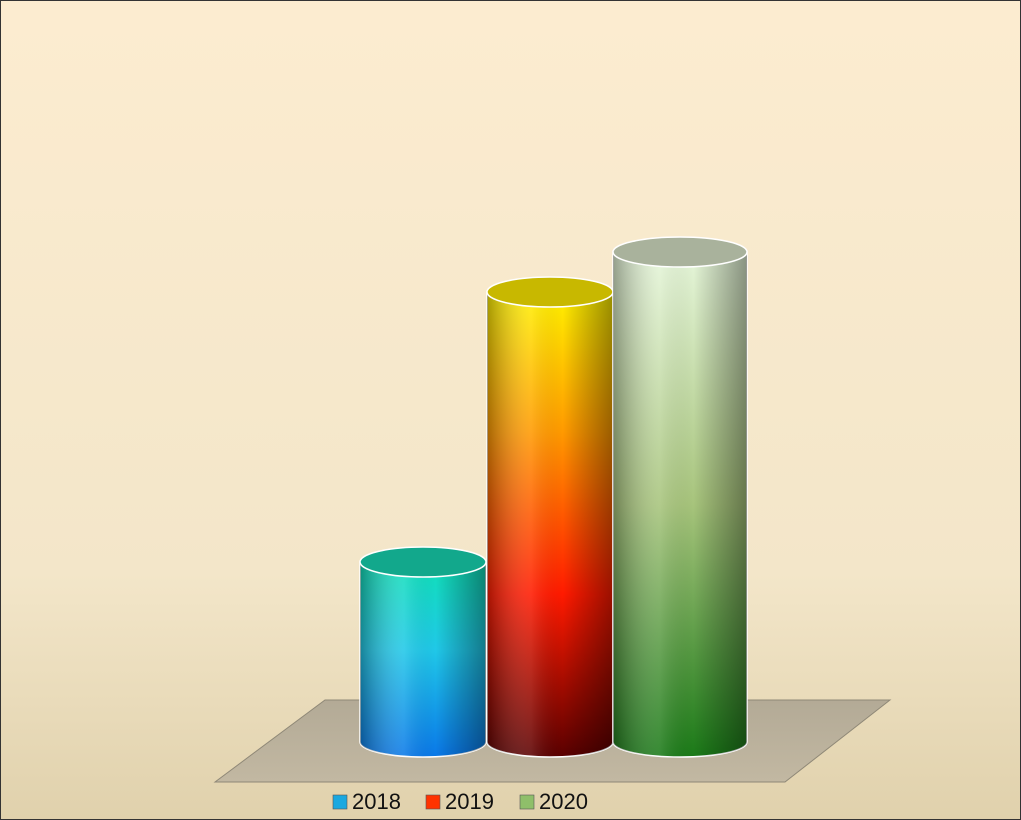 This screenshot has height=820, width=1021. I want to click on legend-label: 2018, so click(376, 801).